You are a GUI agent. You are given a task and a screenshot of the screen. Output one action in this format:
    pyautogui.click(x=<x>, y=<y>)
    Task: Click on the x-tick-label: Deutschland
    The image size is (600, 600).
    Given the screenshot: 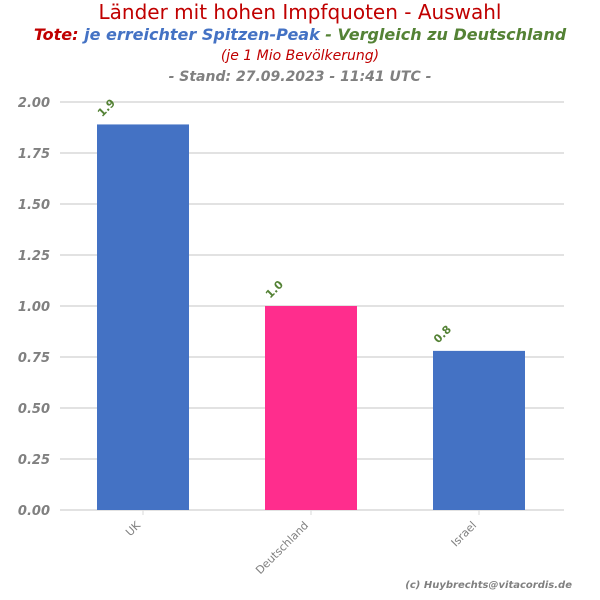 What is the action you would take?
    pyautogui.click(x=282, y=548)
    